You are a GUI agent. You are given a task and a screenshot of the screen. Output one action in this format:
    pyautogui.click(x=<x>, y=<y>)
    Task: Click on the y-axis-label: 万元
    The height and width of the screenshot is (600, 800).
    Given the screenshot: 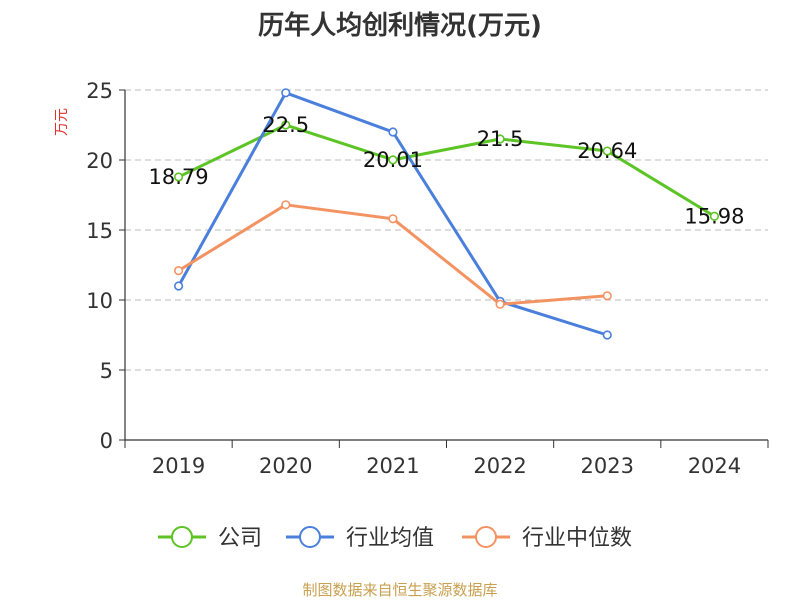 What is the action you would take?
    pyautogui.click(x=62, y=122)
    